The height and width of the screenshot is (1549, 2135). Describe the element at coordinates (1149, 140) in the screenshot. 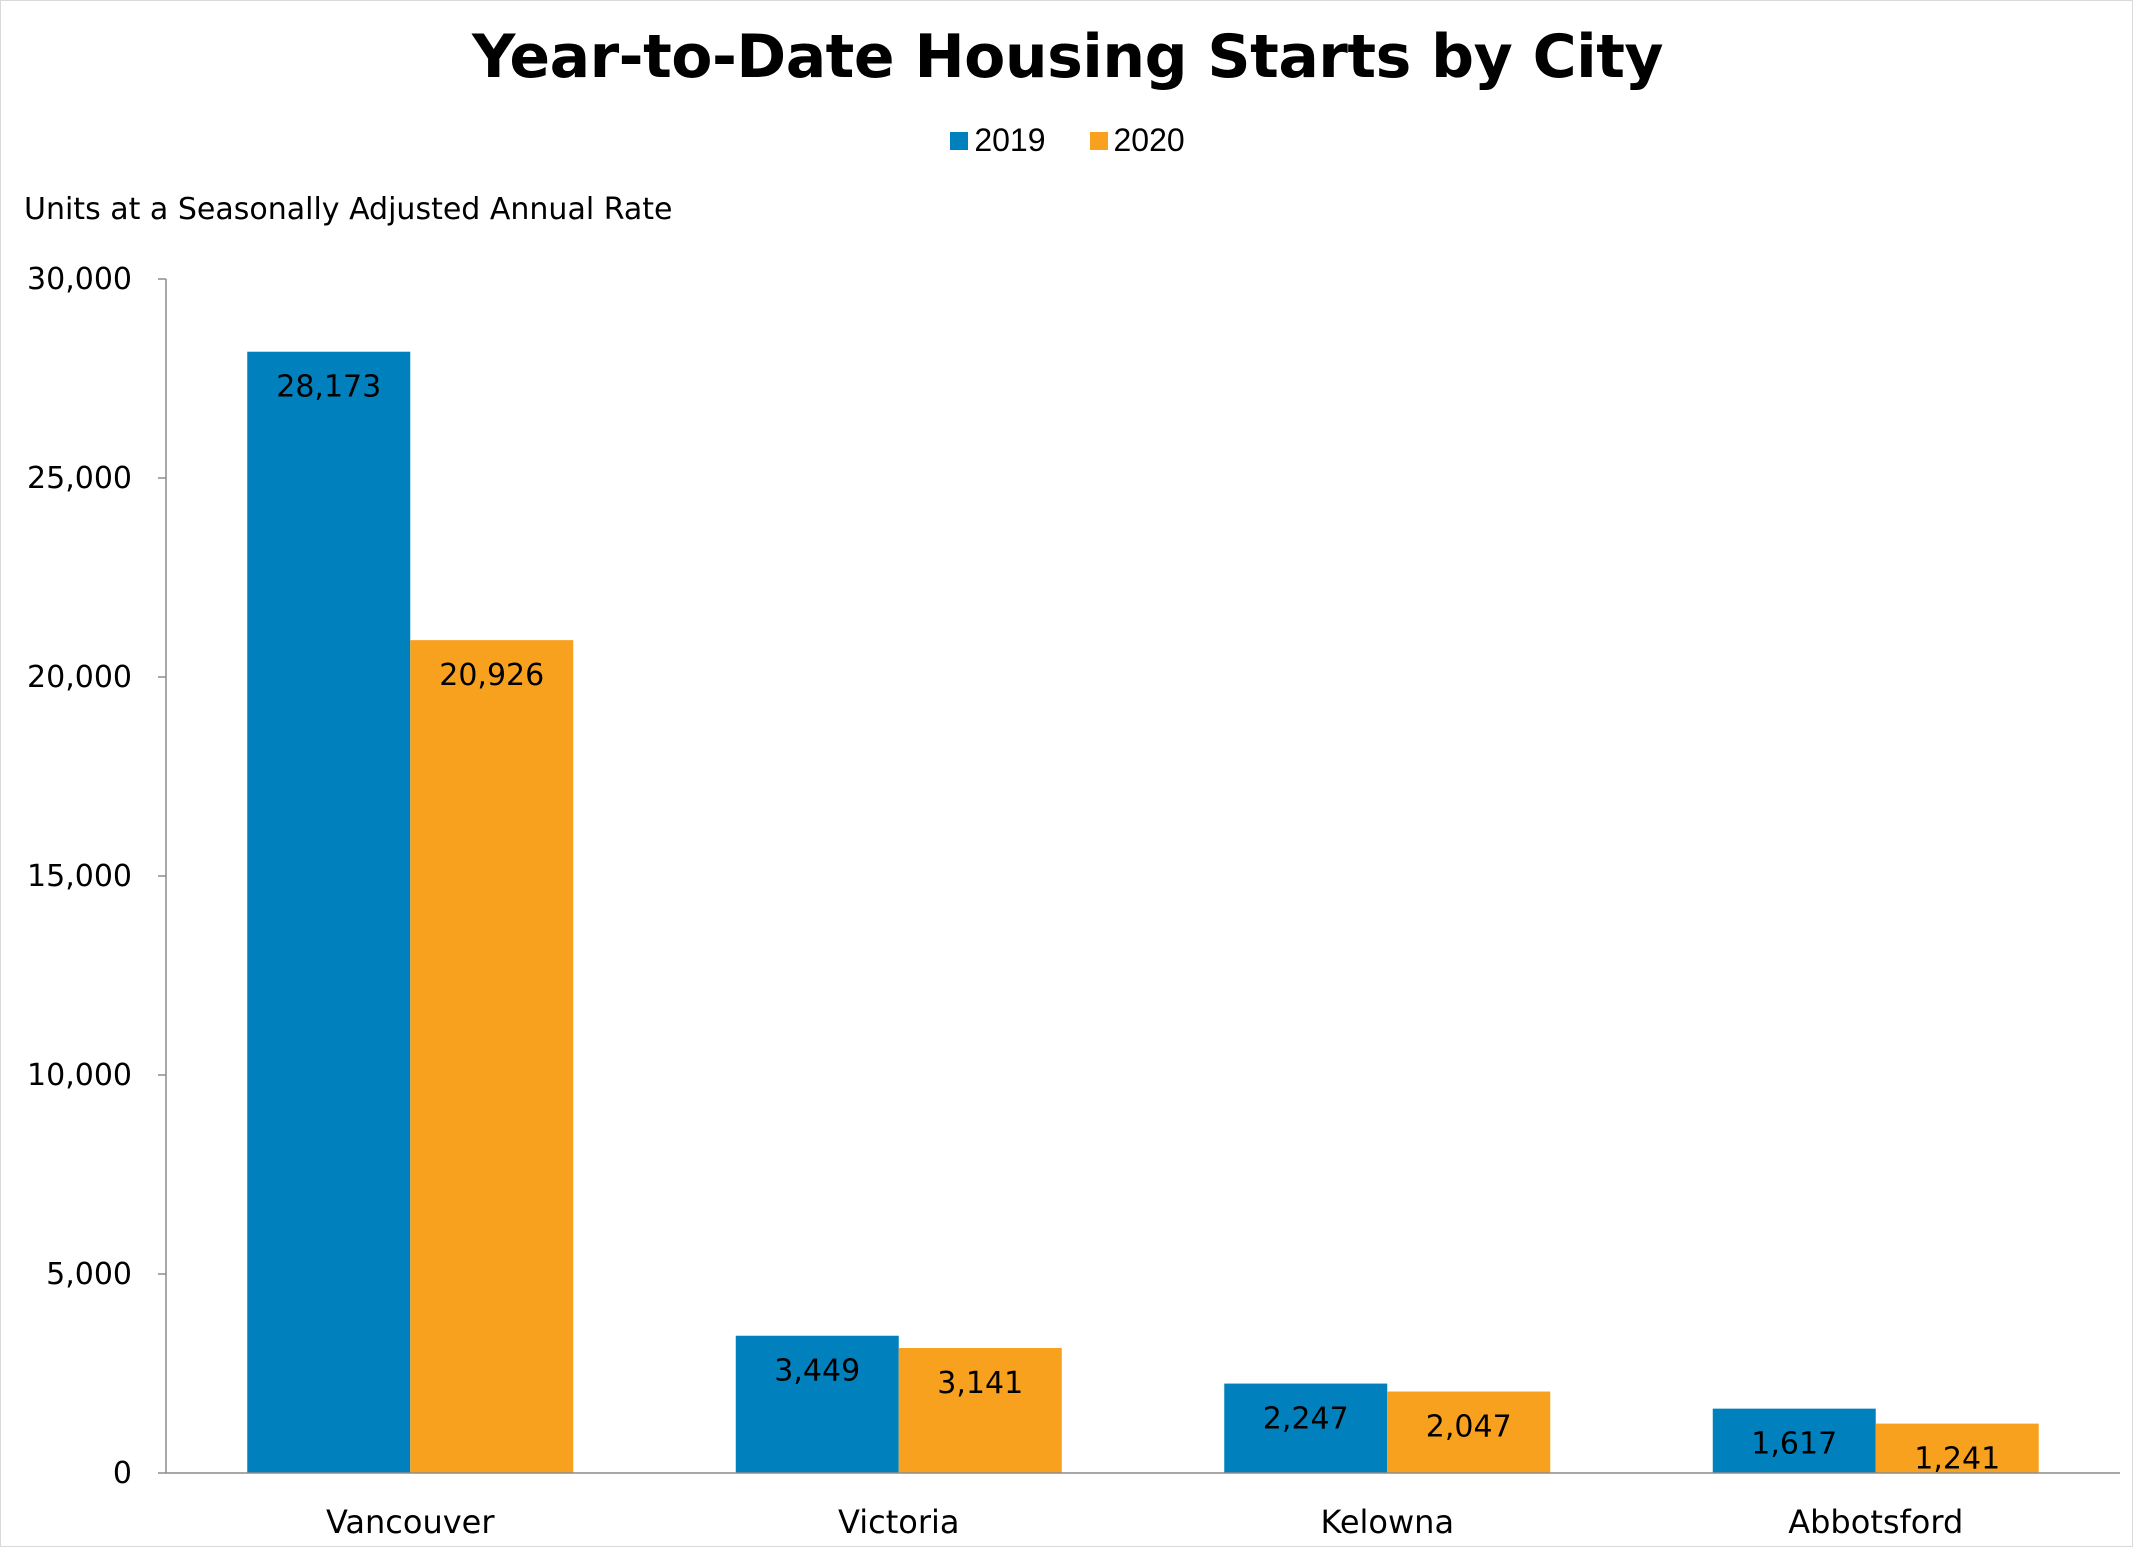

I see `legend-label-2020: 2020` at that location.